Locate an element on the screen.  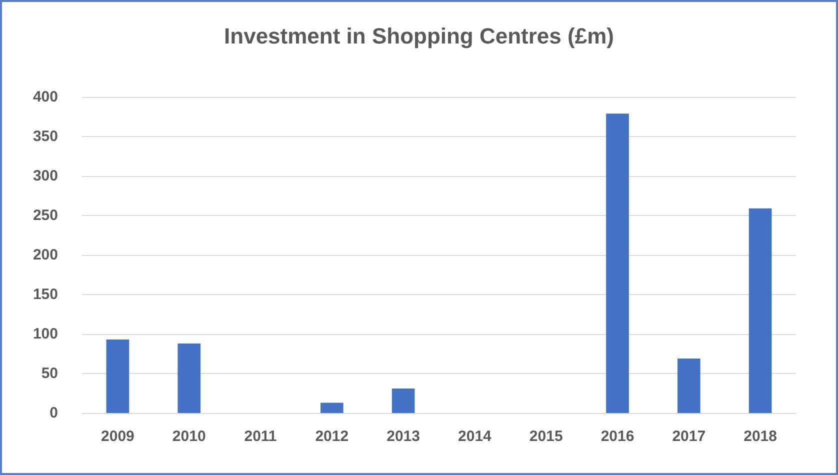
x-tick-label: 2012 is located at coordinates (332, 436).